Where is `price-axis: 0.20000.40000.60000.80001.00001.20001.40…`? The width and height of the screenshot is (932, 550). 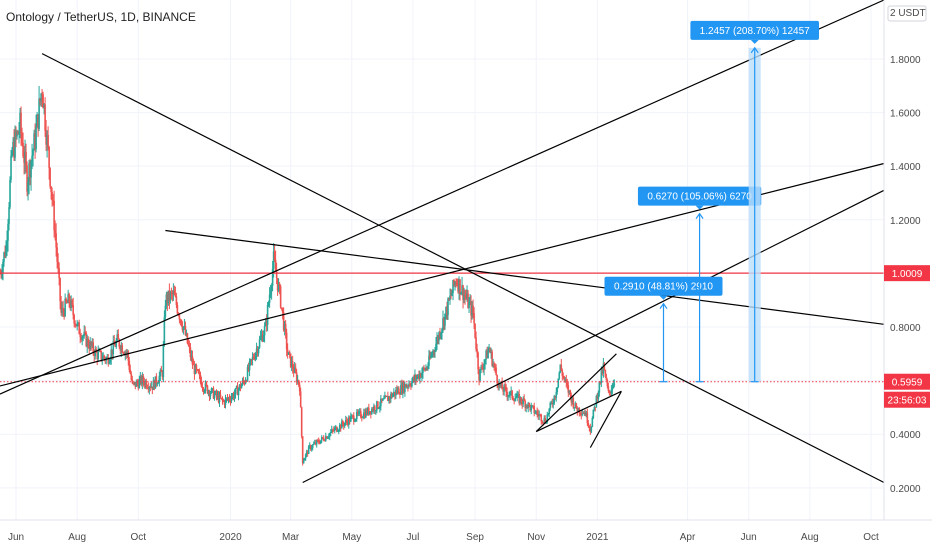
price-axis: 0.20000.40000.60000.80001.00001.20001.40… is located at coordinates (906, 260).